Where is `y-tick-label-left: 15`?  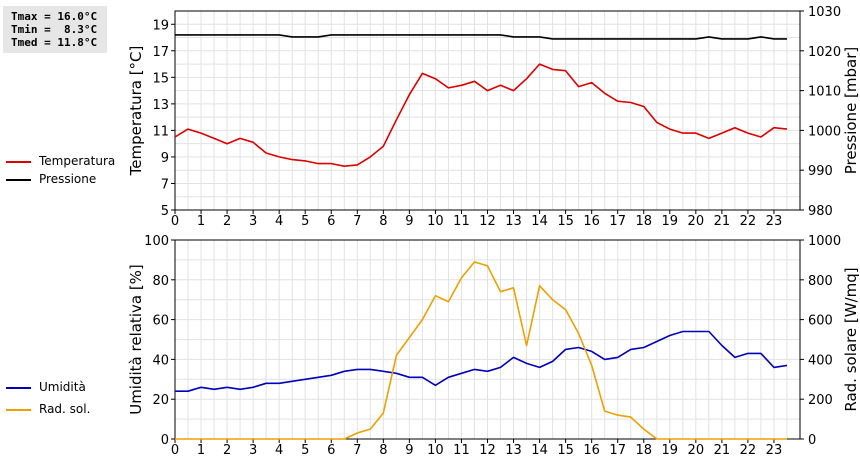
y-tick-label-left: 15 is located at coordinates (160, 78).